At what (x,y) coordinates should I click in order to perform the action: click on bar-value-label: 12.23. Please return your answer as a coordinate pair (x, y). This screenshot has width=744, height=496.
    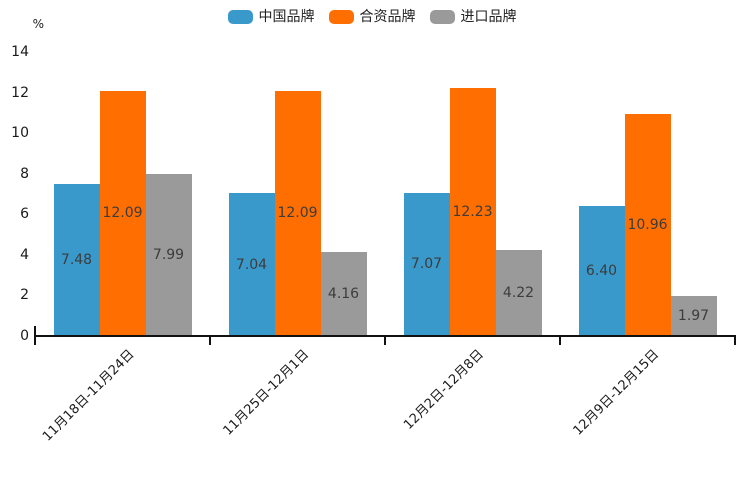
    Looking at the image, I should click on (472, 211).